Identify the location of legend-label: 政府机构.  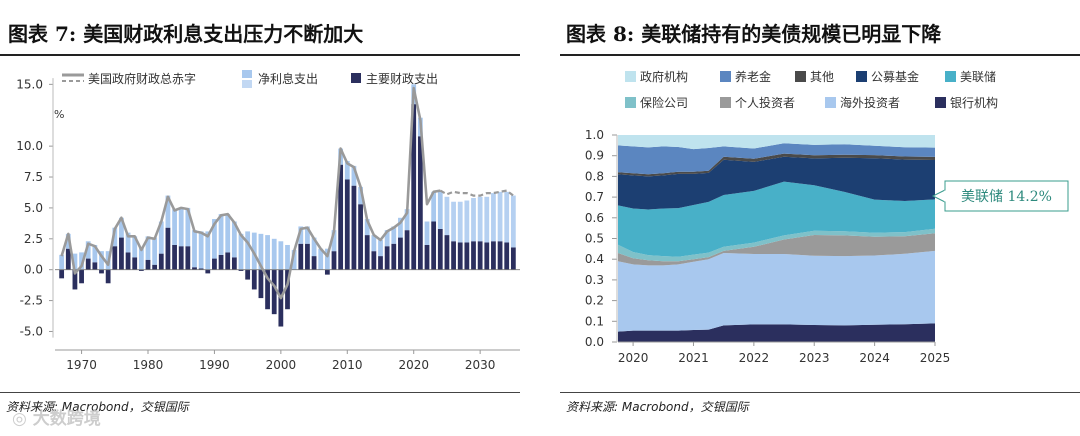
(664, 76).